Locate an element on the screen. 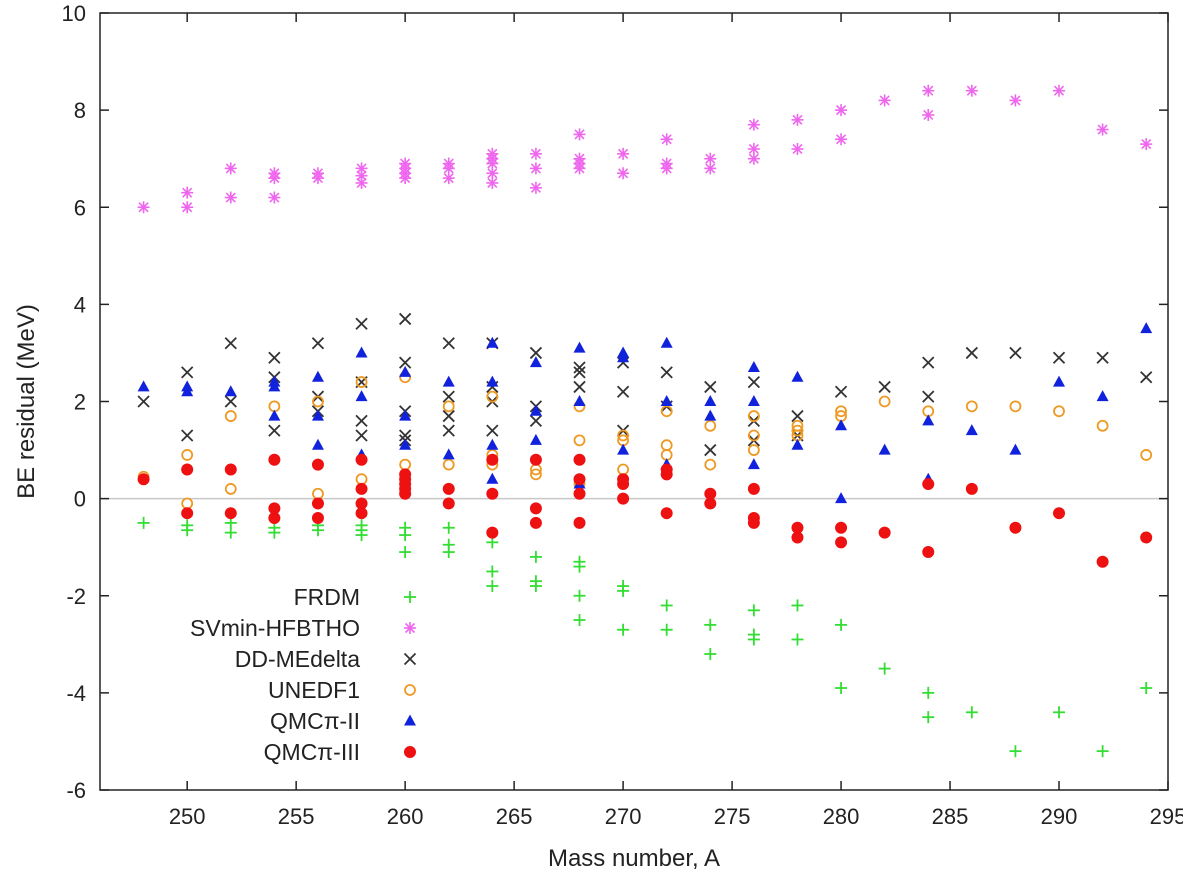  x-tick-label: 290 is located at coordinates (1059, 816).